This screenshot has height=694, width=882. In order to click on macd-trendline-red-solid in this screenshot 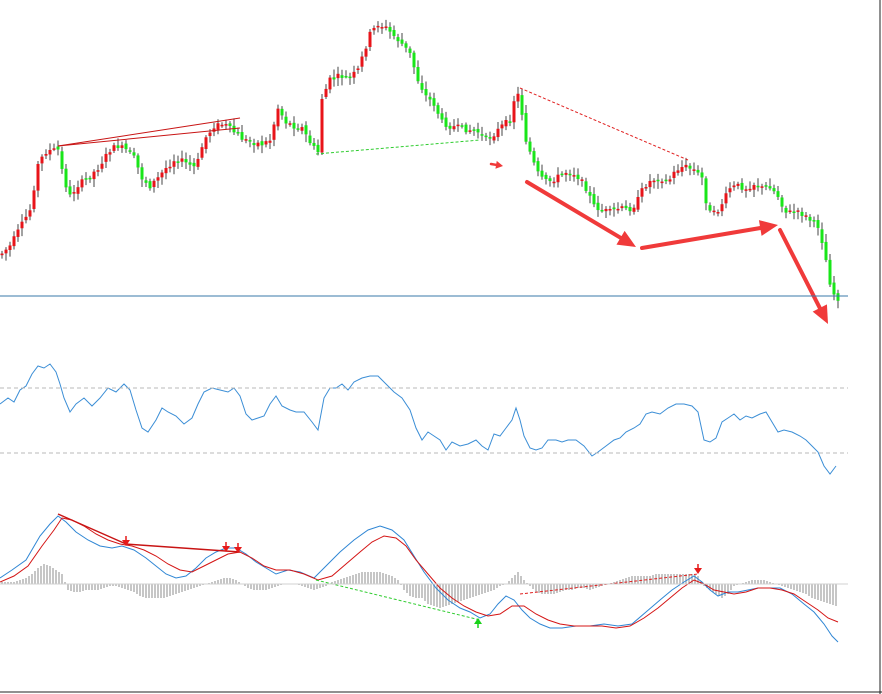, I will do `click(183, 548)`.